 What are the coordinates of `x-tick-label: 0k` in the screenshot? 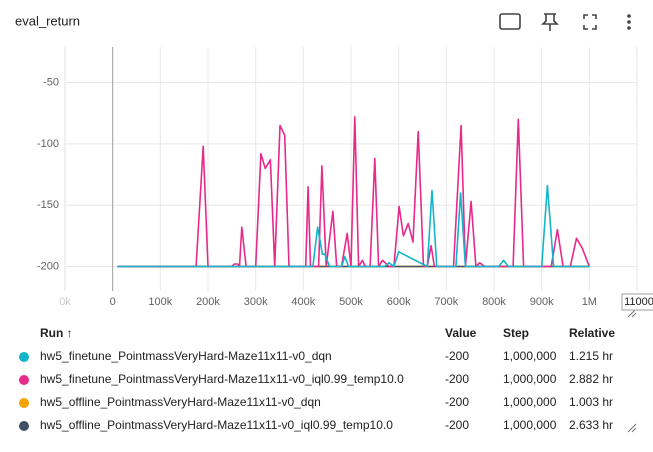 It's located at (65, 302).